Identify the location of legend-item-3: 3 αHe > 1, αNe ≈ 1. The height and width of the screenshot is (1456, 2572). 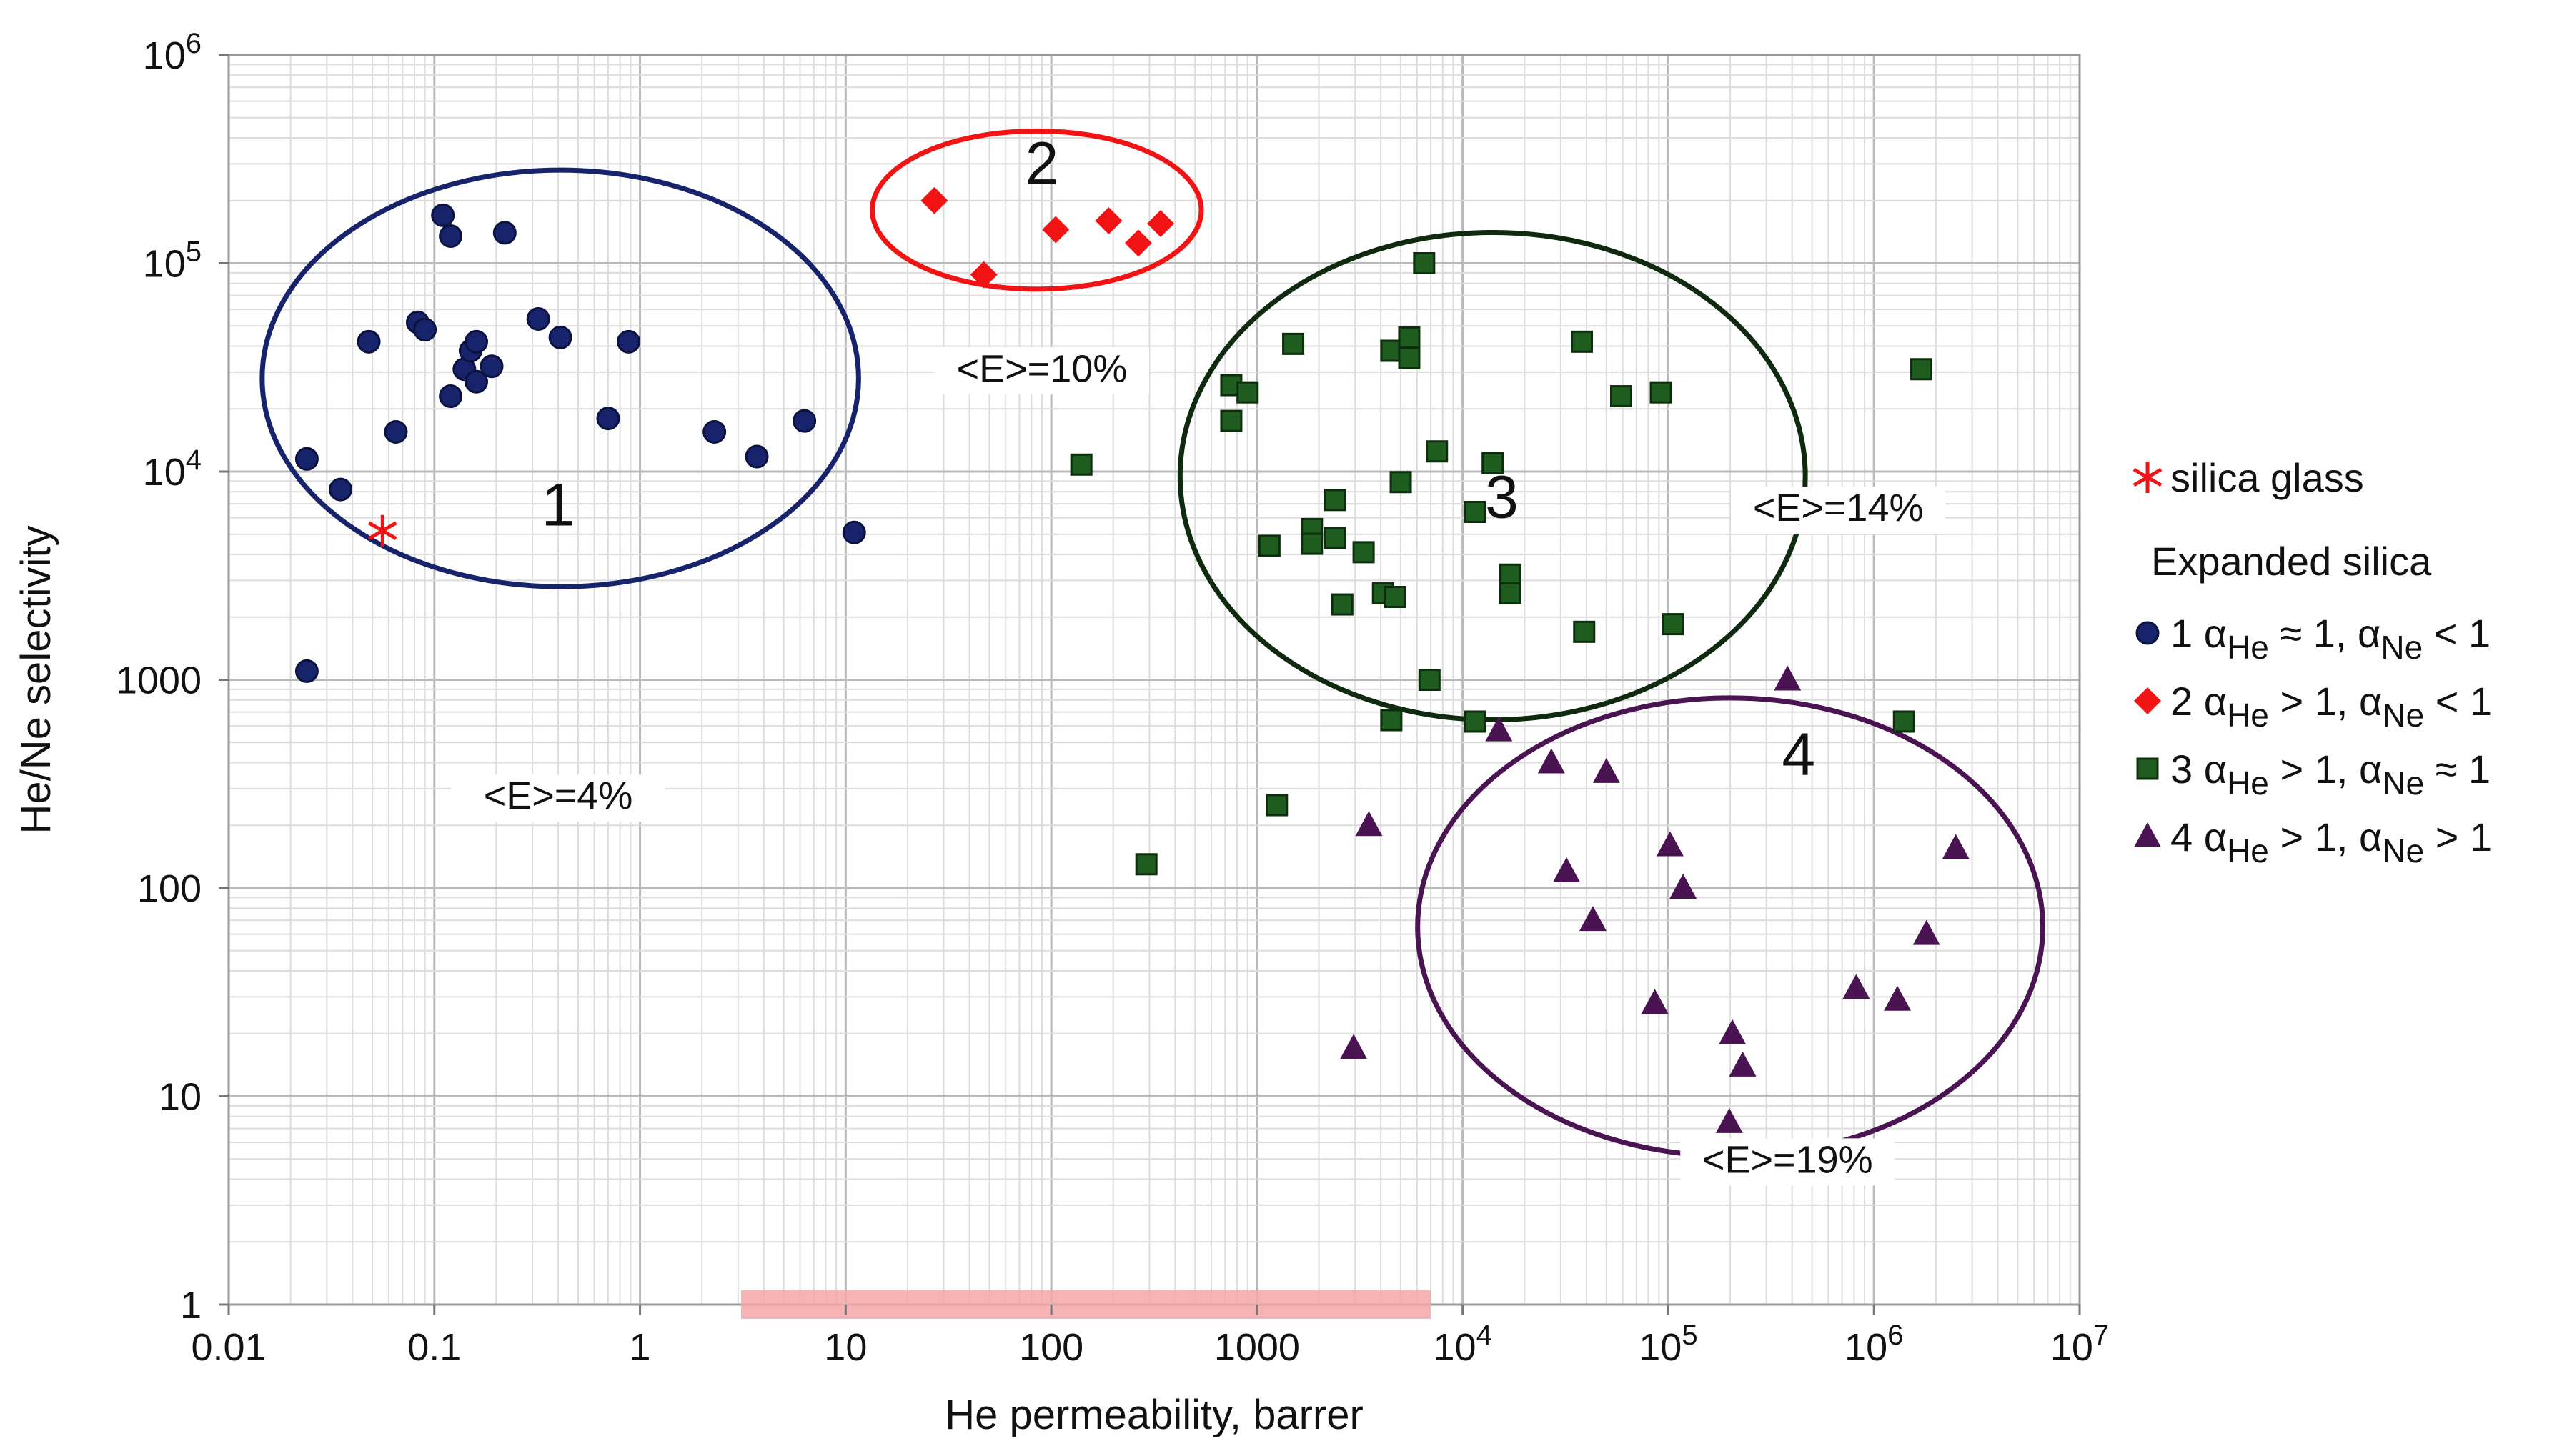
(2330, 774).